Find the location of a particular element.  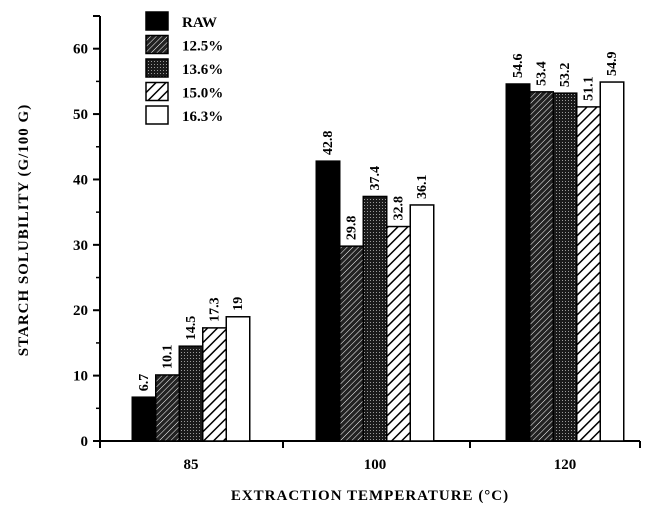

legend-label: 12.5% is located at coordinates (202, 47).